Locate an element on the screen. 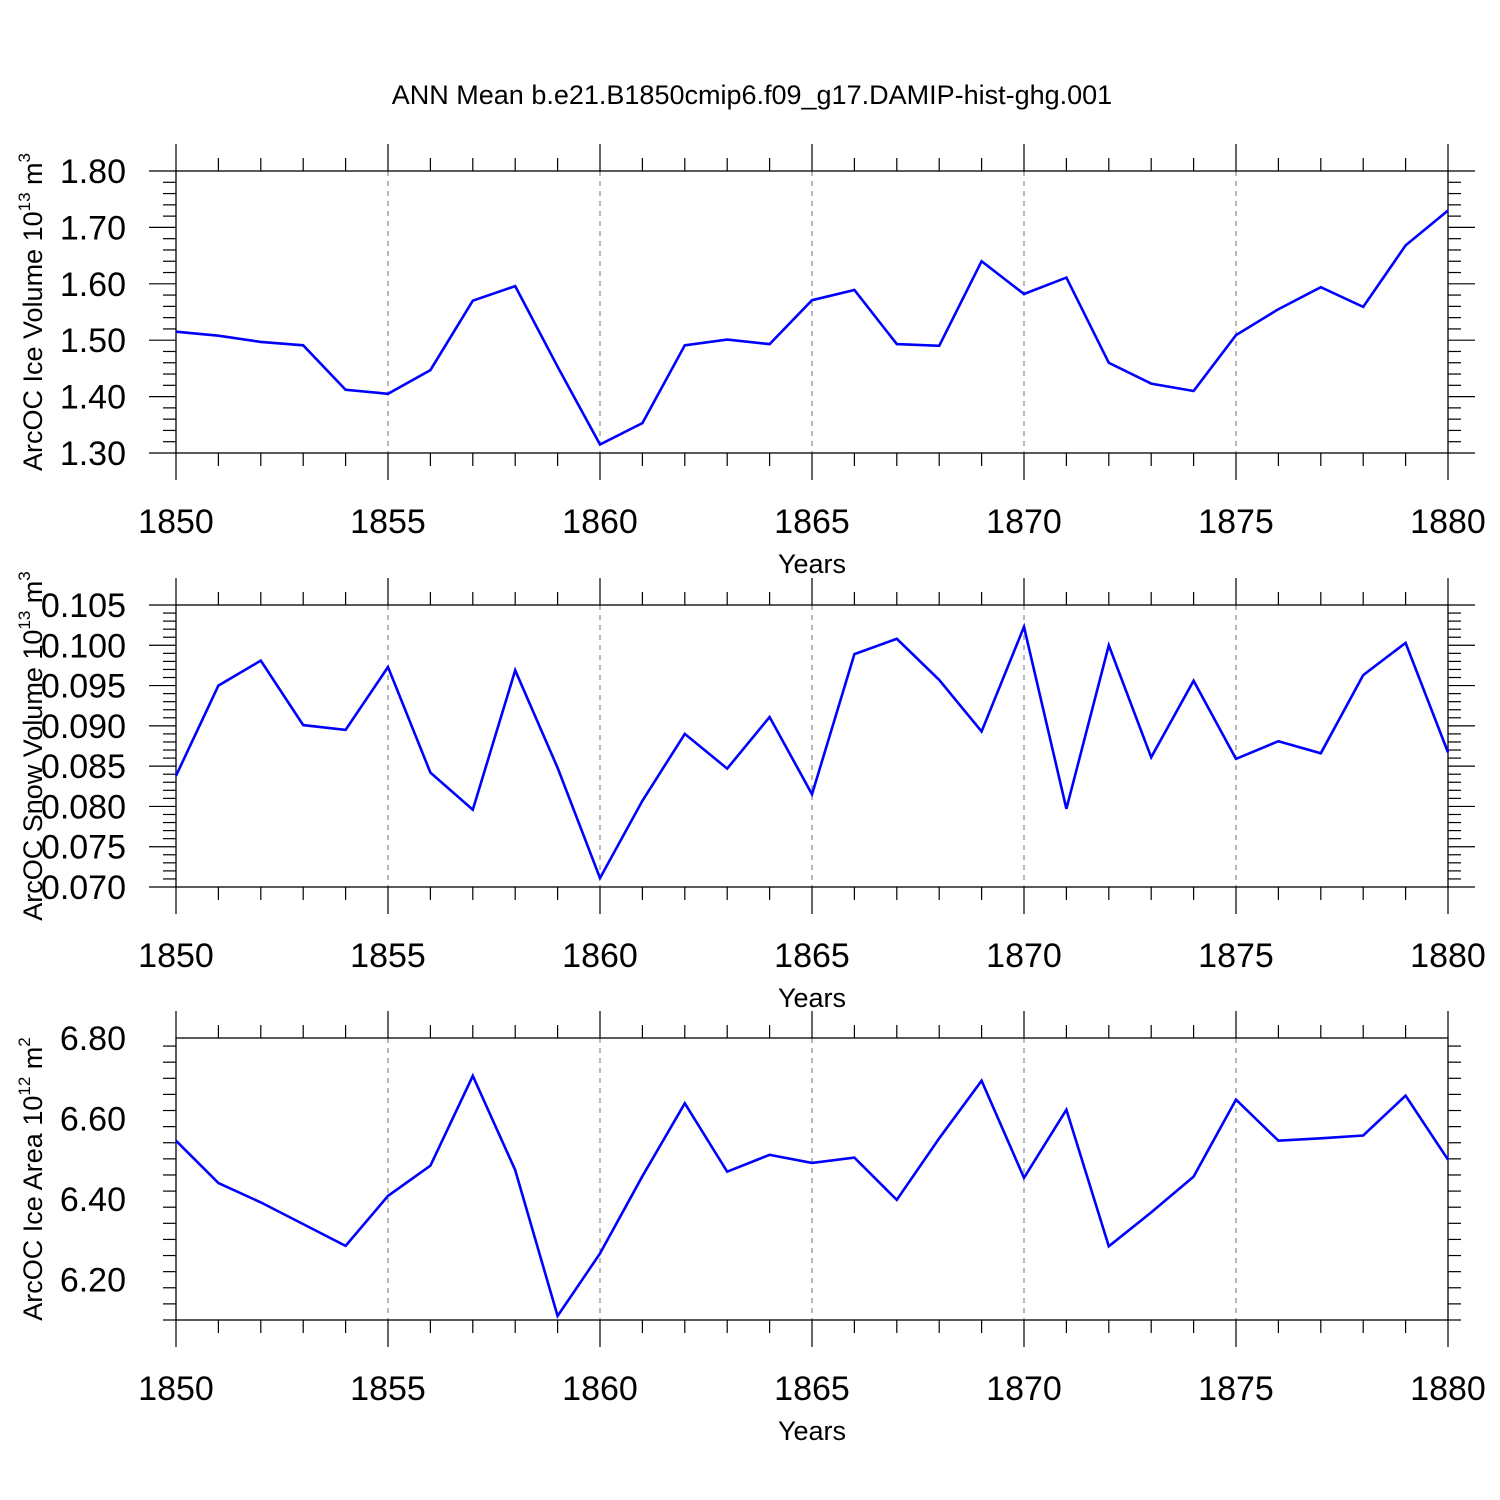 This screenshot has width=1500, height=1500. y-axis-label: ArcOC Ice Area 1012 m2 is located at coordinates (31, 1179).